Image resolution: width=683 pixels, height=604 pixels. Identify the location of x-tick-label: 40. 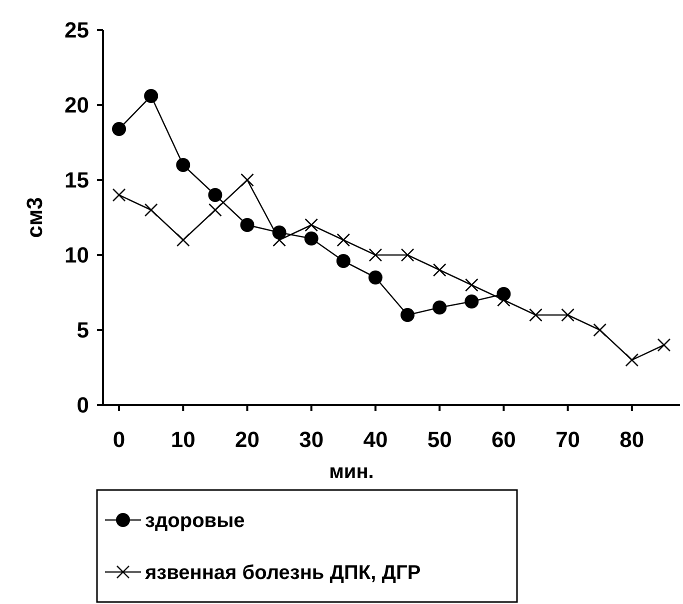
(375, 439).